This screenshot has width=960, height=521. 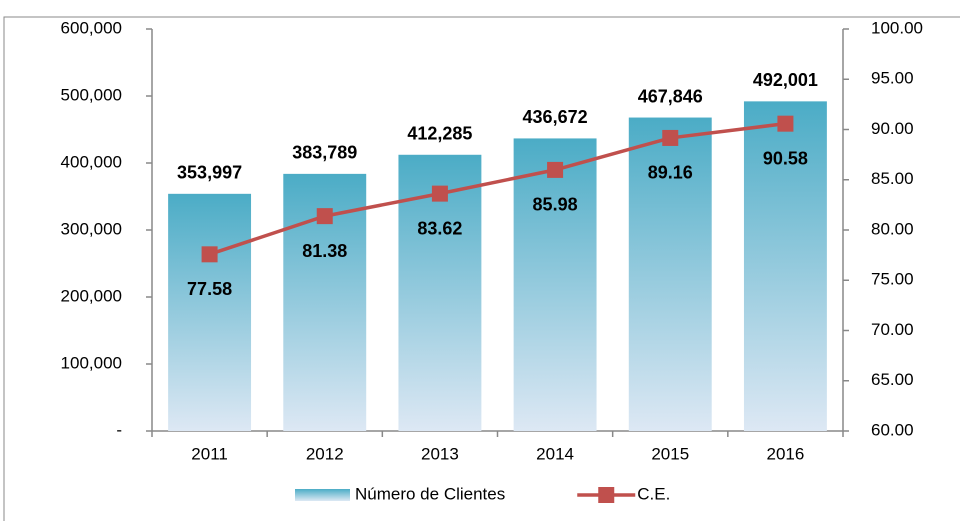 I want to click on y2-tick-label: 65.00, so click(x=892, y=379).